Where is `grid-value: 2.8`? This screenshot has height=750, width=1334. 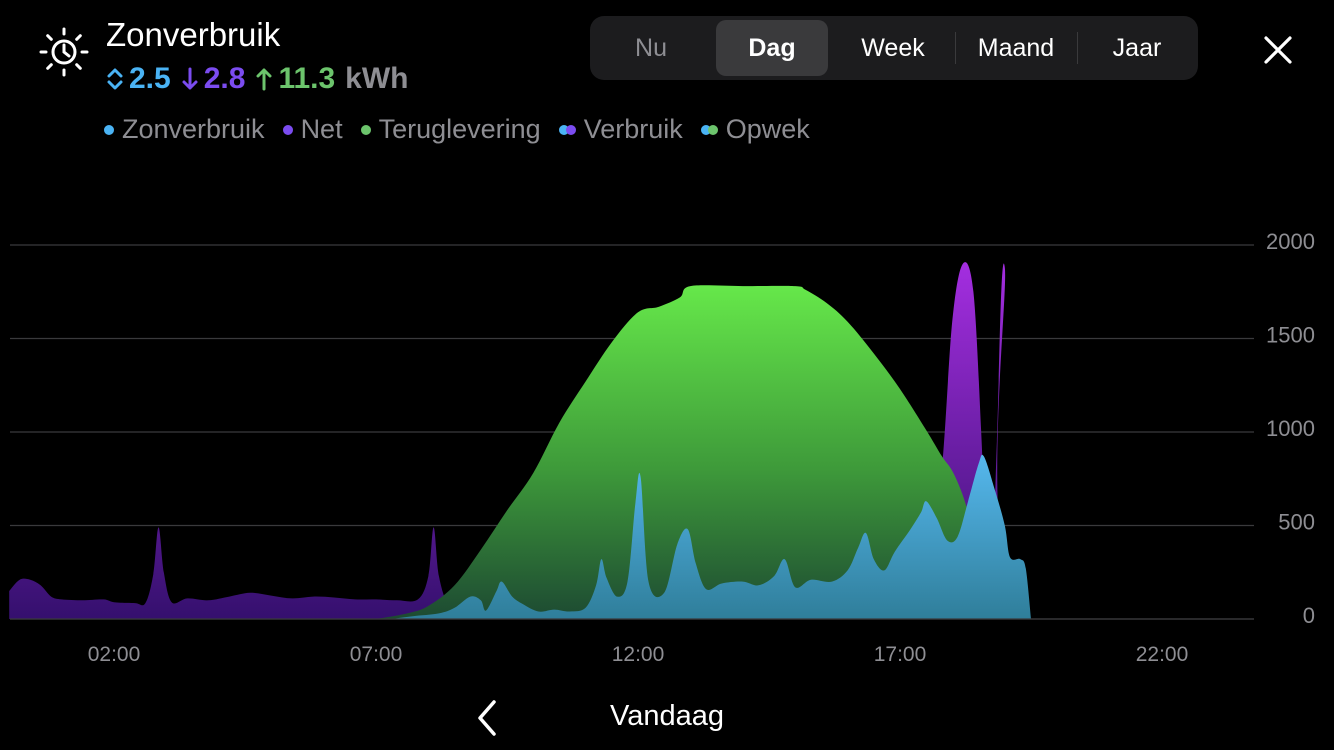
grid-value: 2.8 is located at coordinates (224, 78).